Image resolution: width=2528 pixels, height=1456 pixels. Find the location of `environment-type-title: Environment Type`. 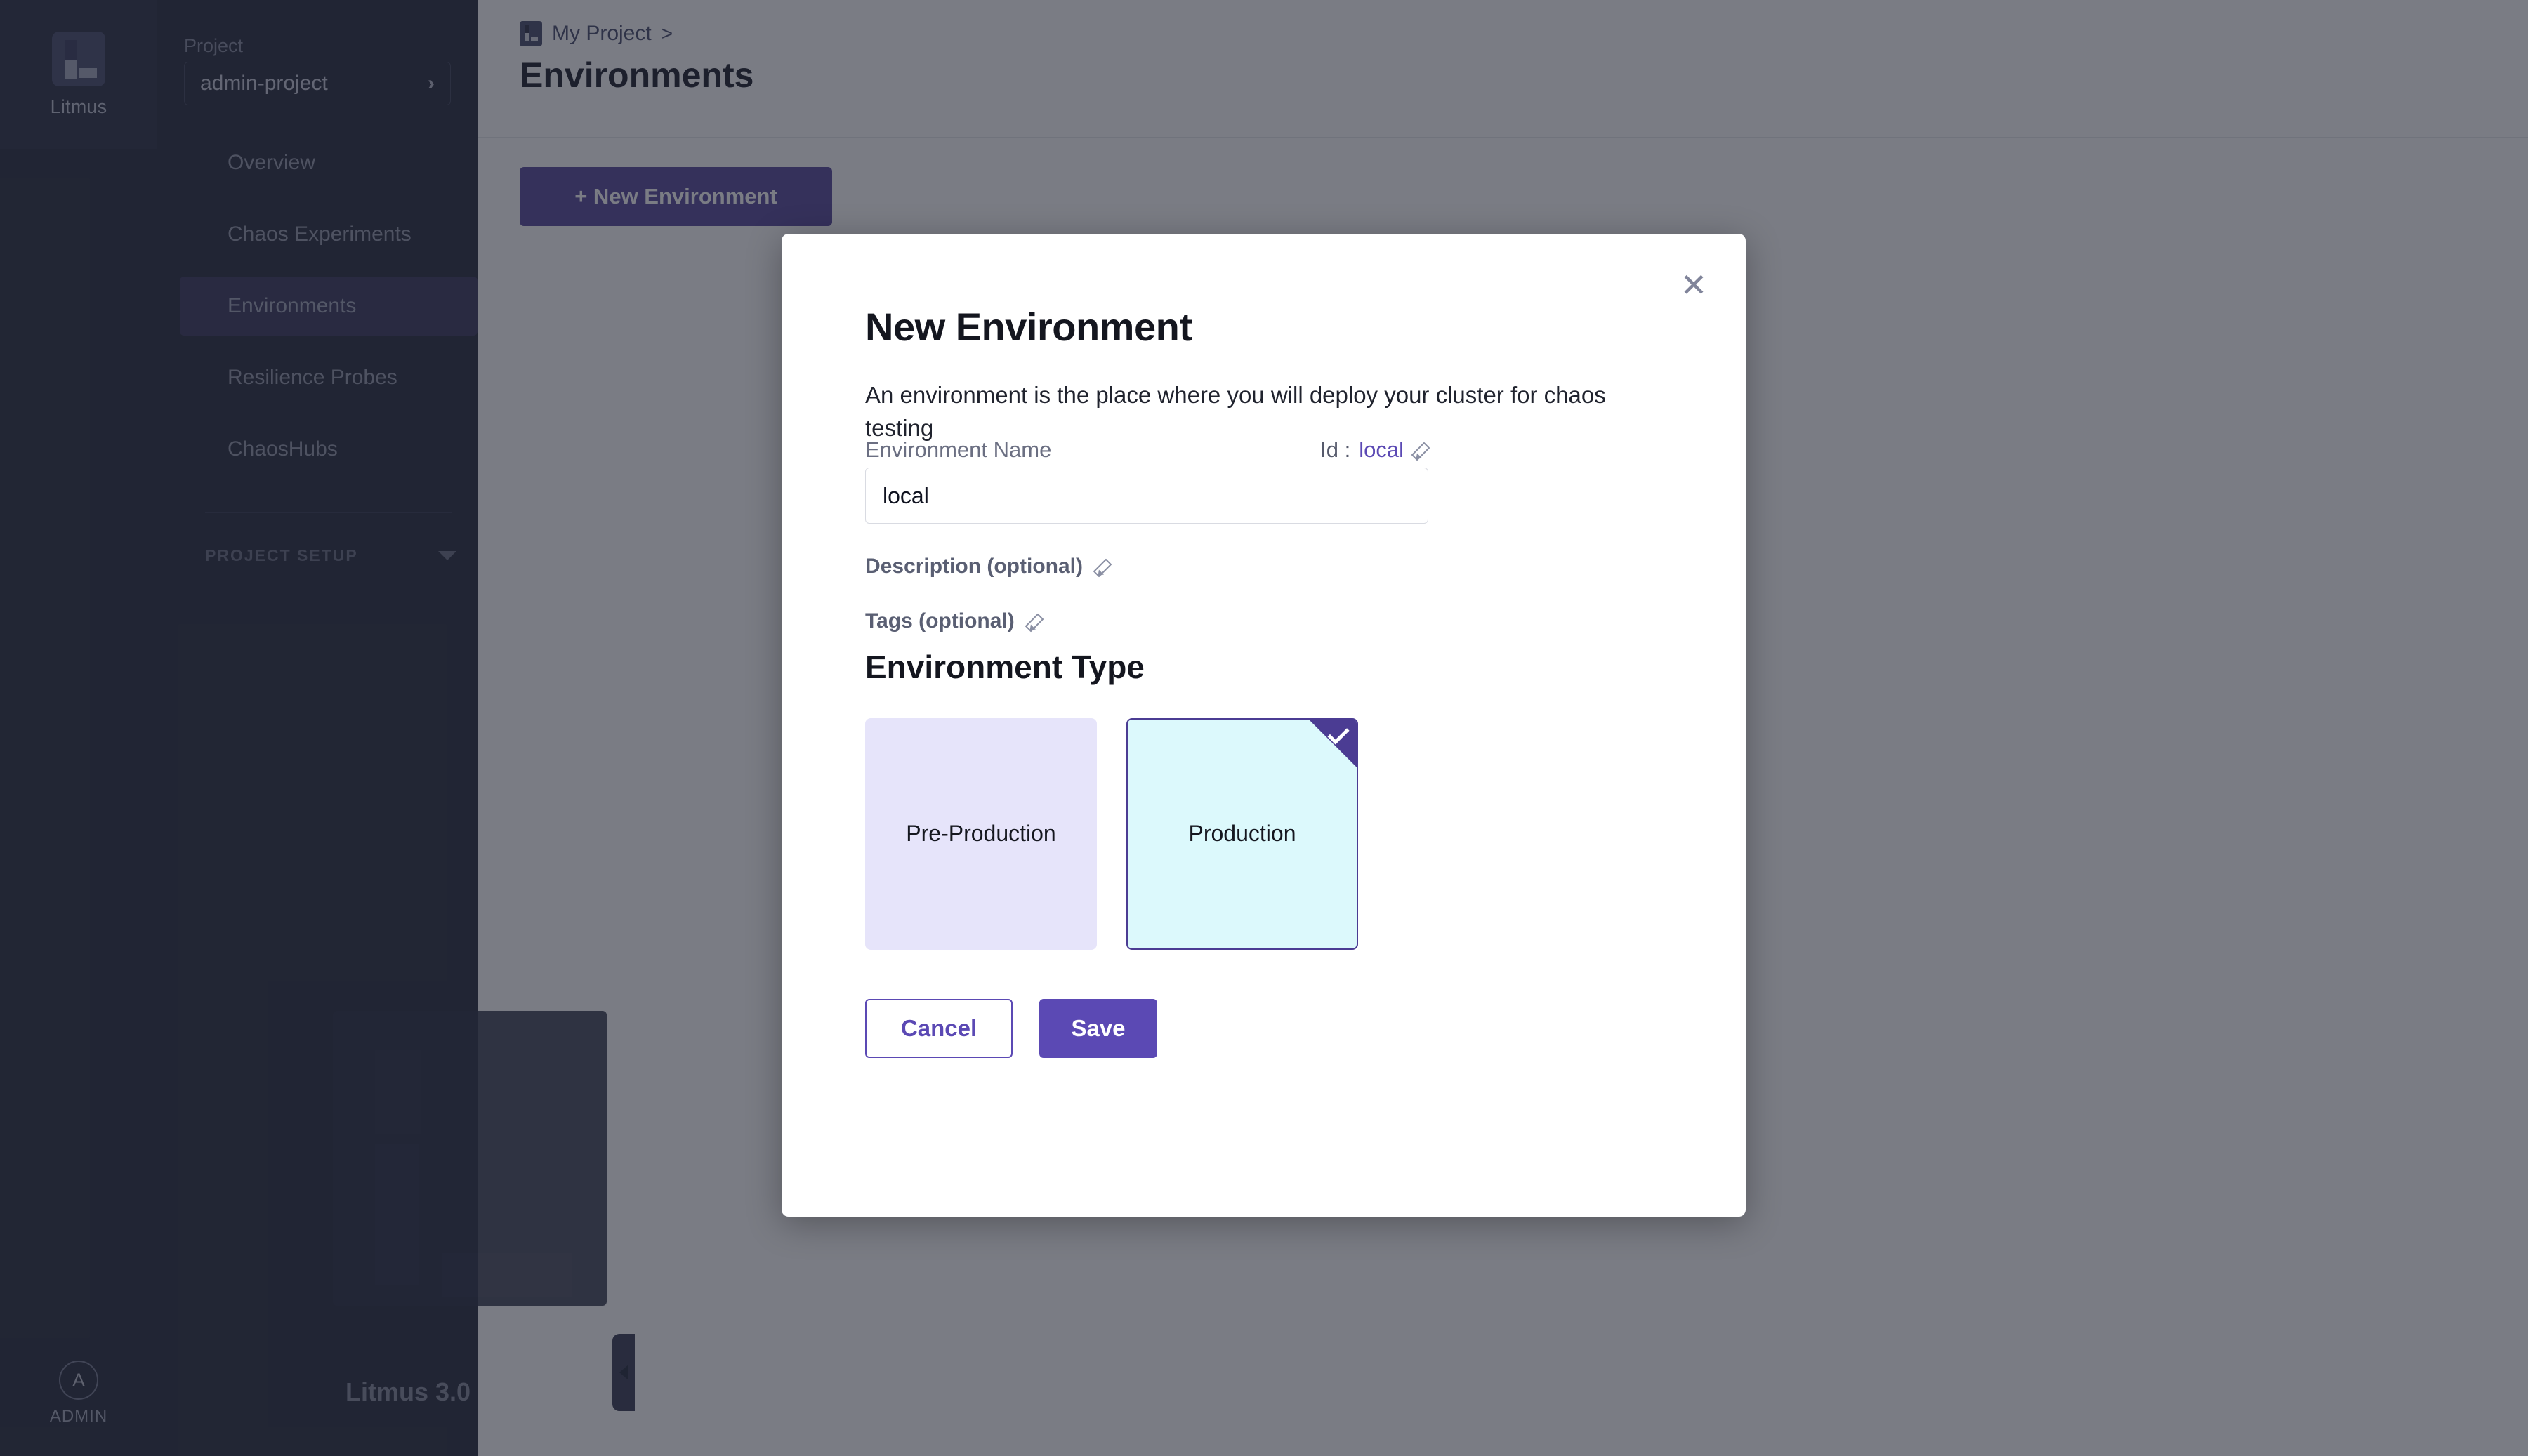

environment-type-title: Environment Type is located at coordinates (1005, 667).